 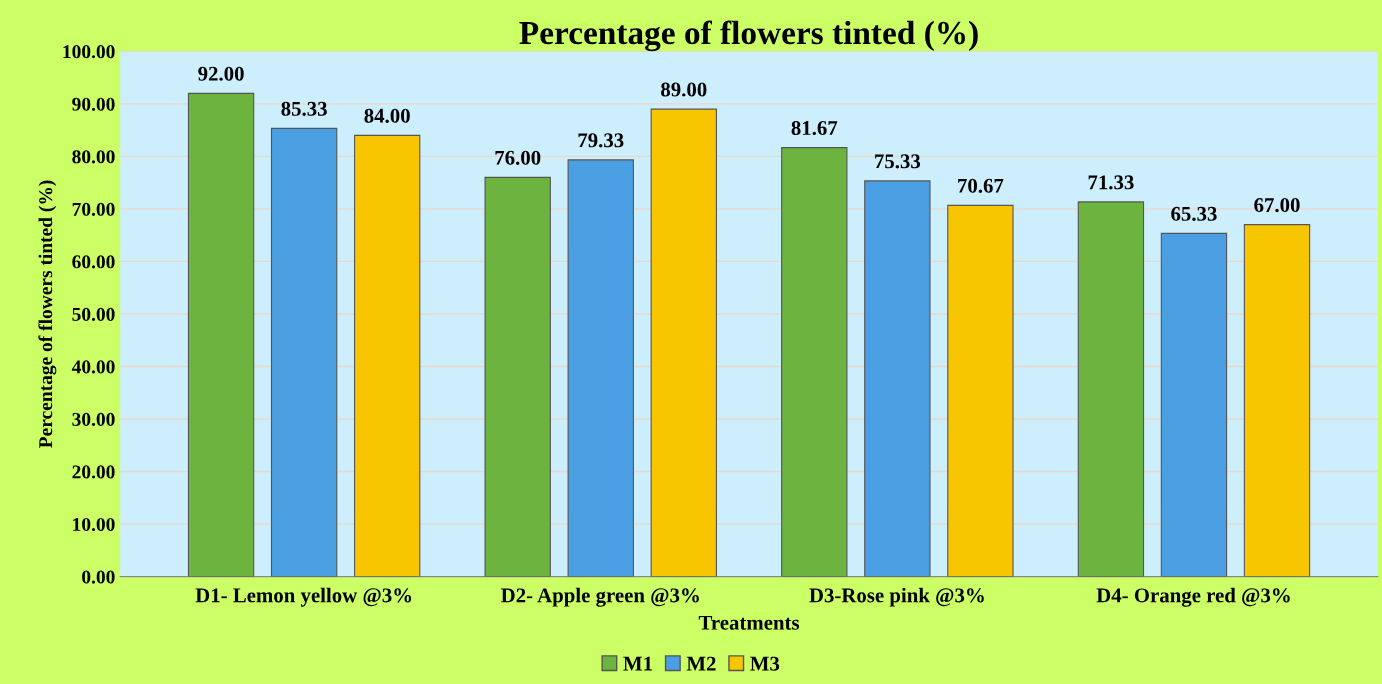 What do you see at coordinates (748, 36) in the screenshot?
I see `chart-title: Percentage of flowers tinted (%)` at bounding box center [748, 36].